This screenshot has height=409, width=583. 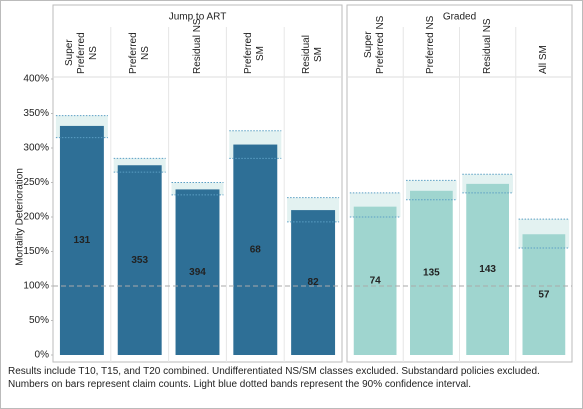 What do you see at coordinates (36, 217) in the screenshot?
I see `y-tick-label: 200%` at bounding box center [36, 217].